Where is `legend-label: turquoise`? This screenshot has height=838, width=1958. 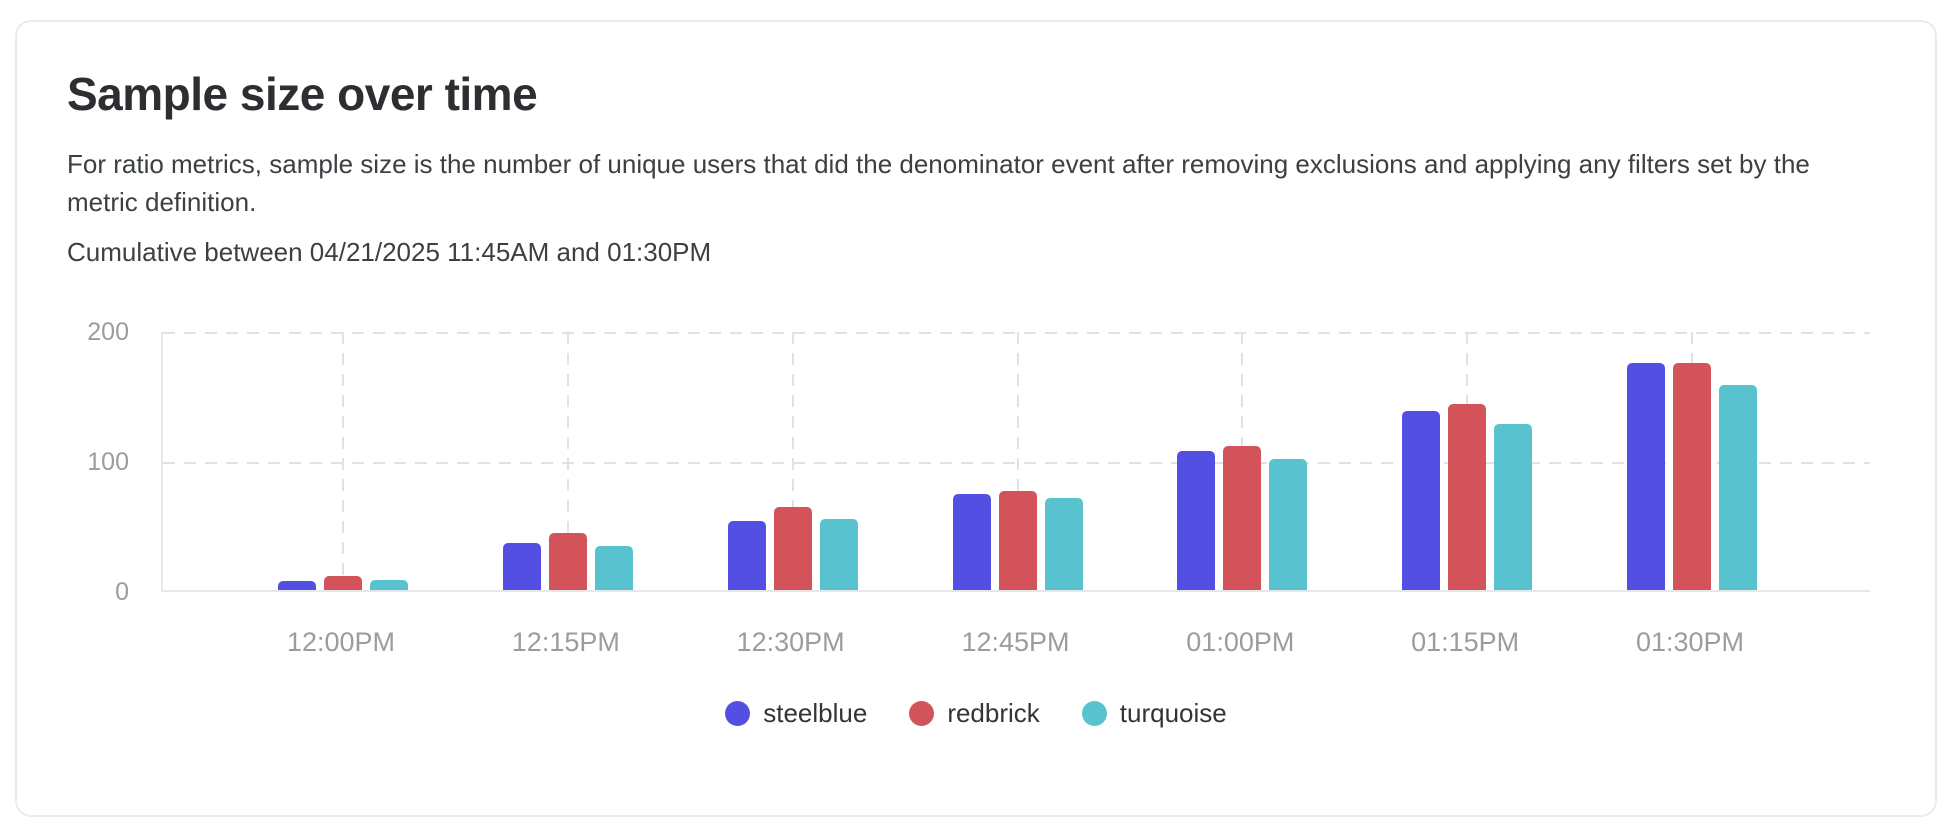
legend-label: turquoise is located at coordinates (1173, 713).